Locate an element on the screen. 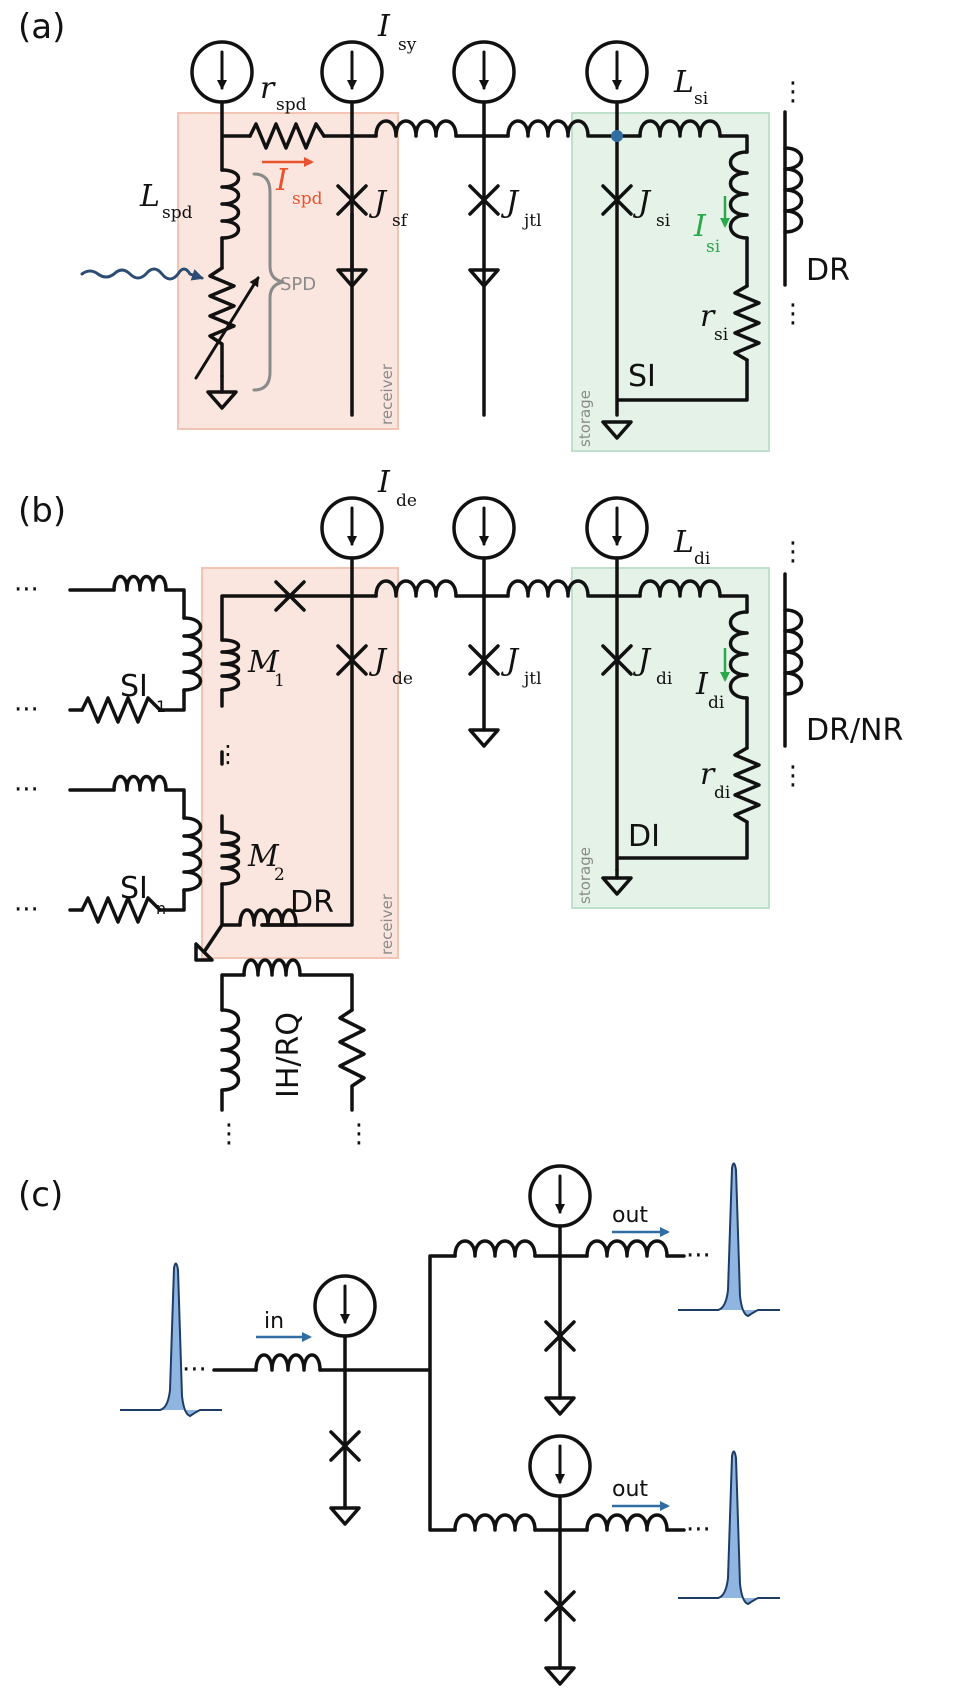  inductor-si1-coupled is located at coordinates (192, 654).